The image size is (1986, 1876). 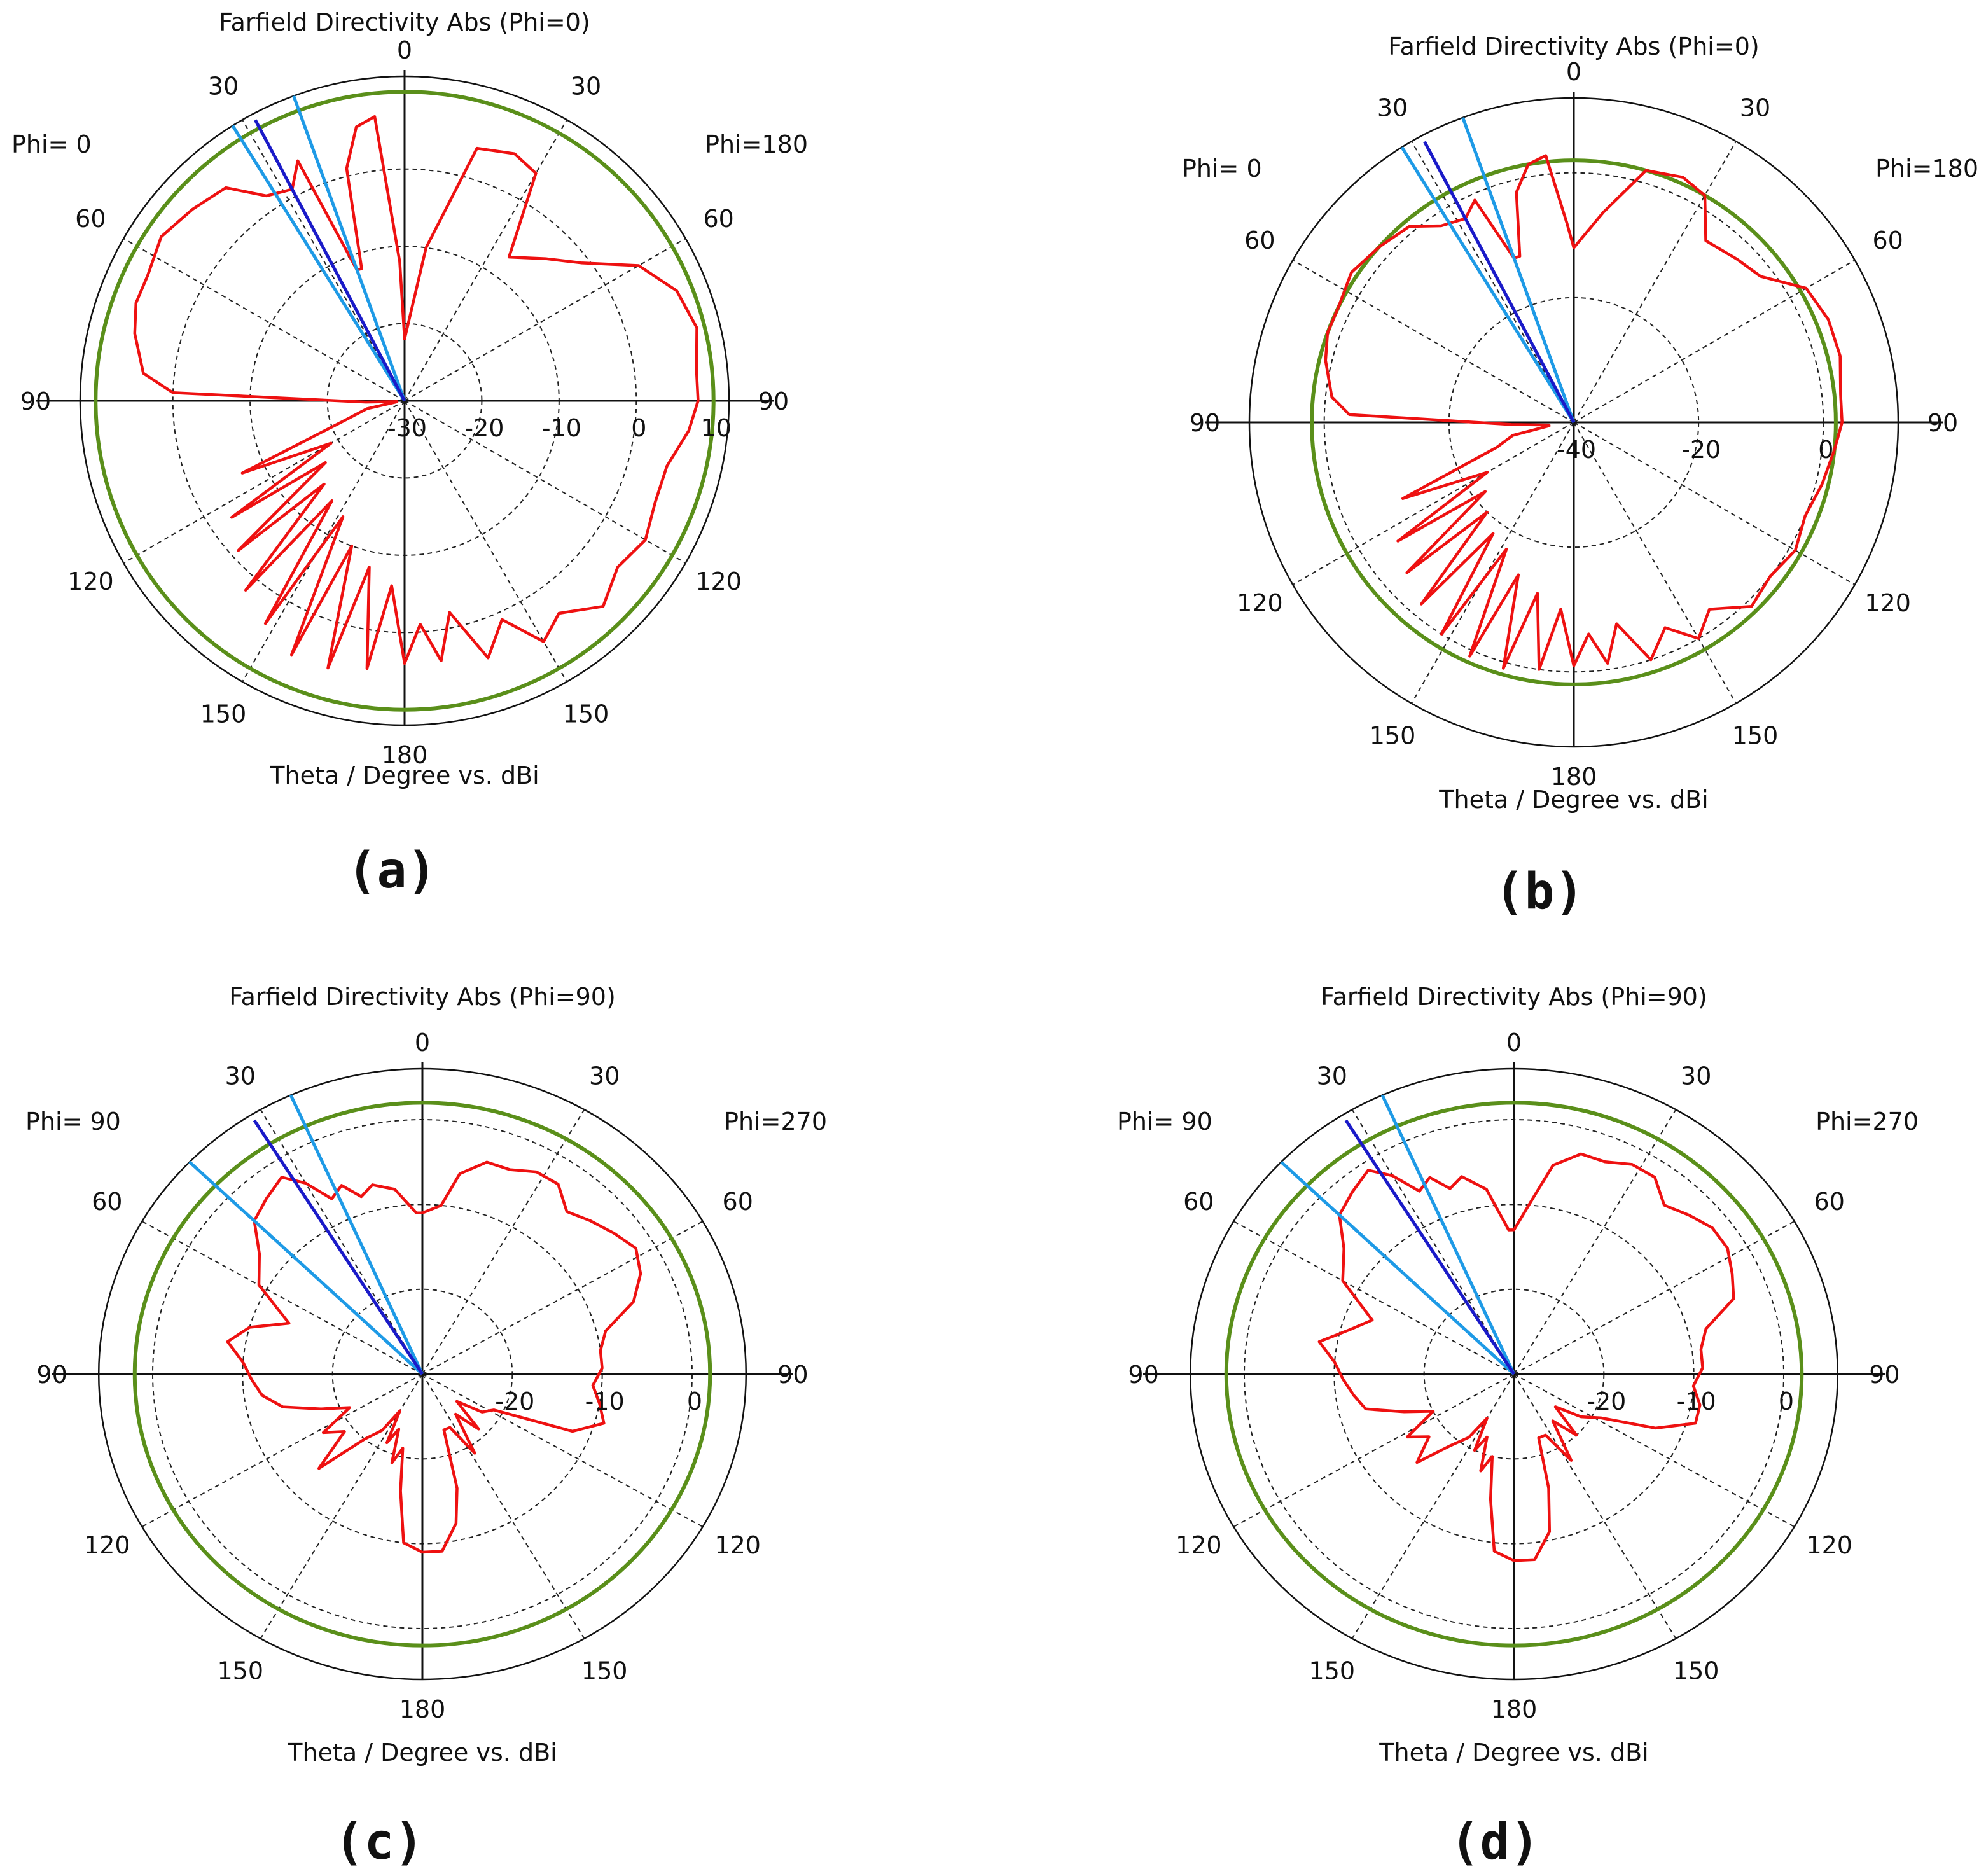 I want to click on radial-tick-label: -30, so click(x=407, y=428).